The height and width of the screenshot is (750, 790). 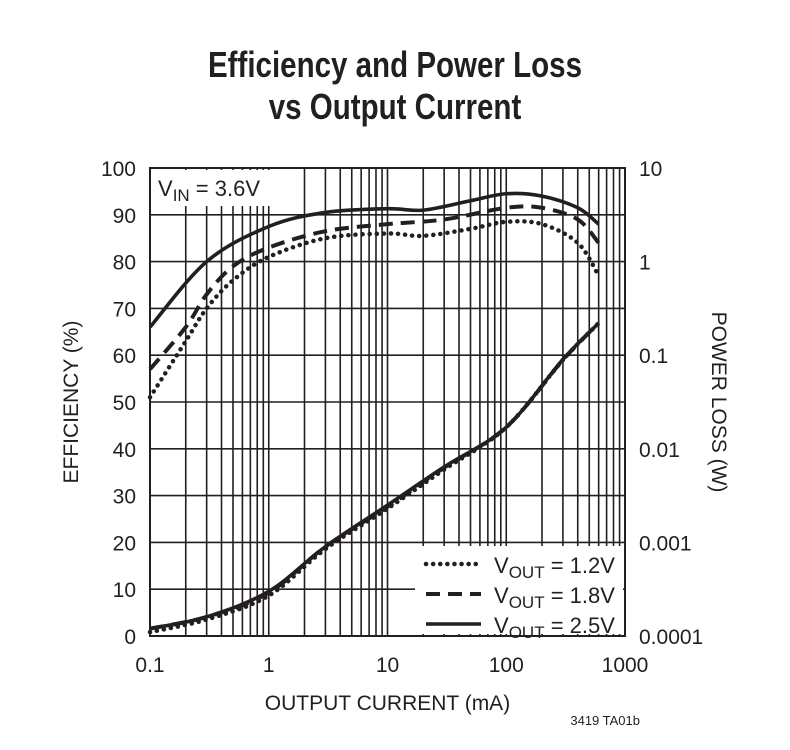 I want to click on y2-axis-label: POWER LOSS (W), so click(x=718, y=402).